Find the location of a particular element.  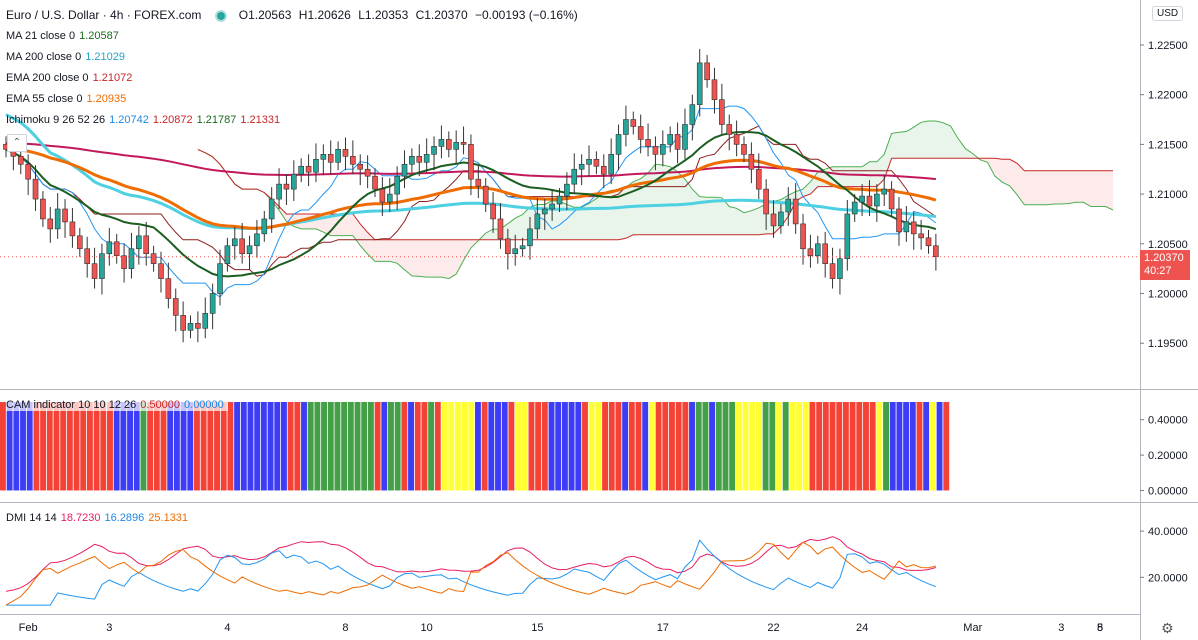

price-axis-tick-label: 1.22000 is located at coordinates (1168, 96).